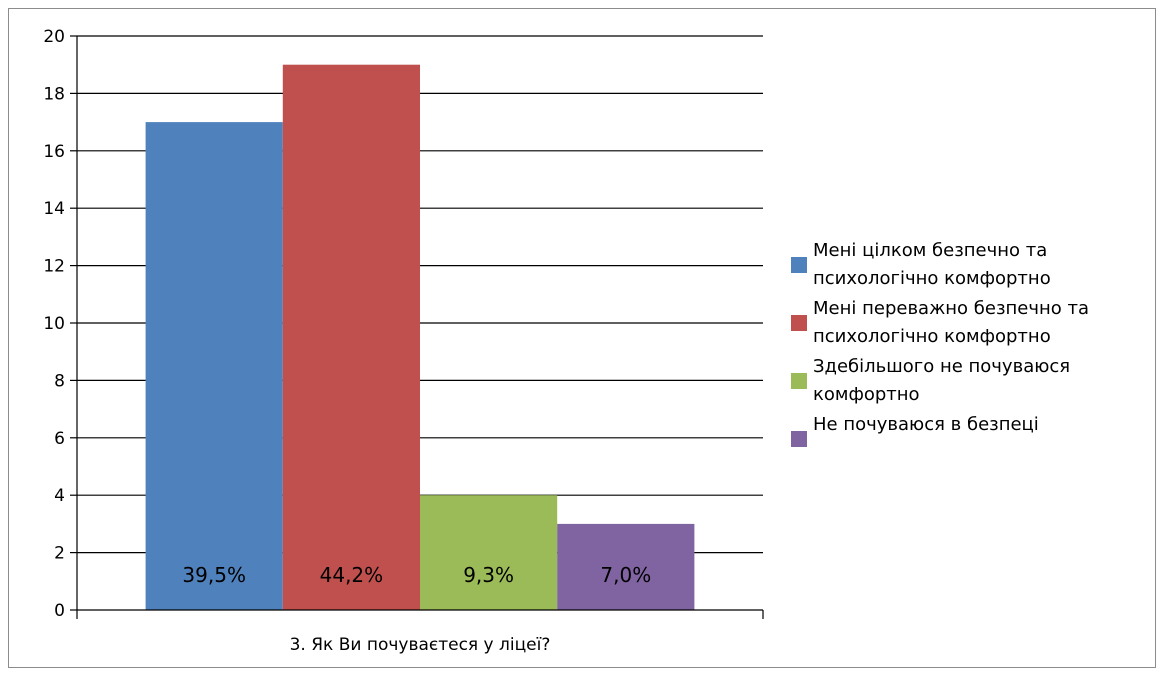  I want to click on y-tick-label: 12, so click(54, 267).